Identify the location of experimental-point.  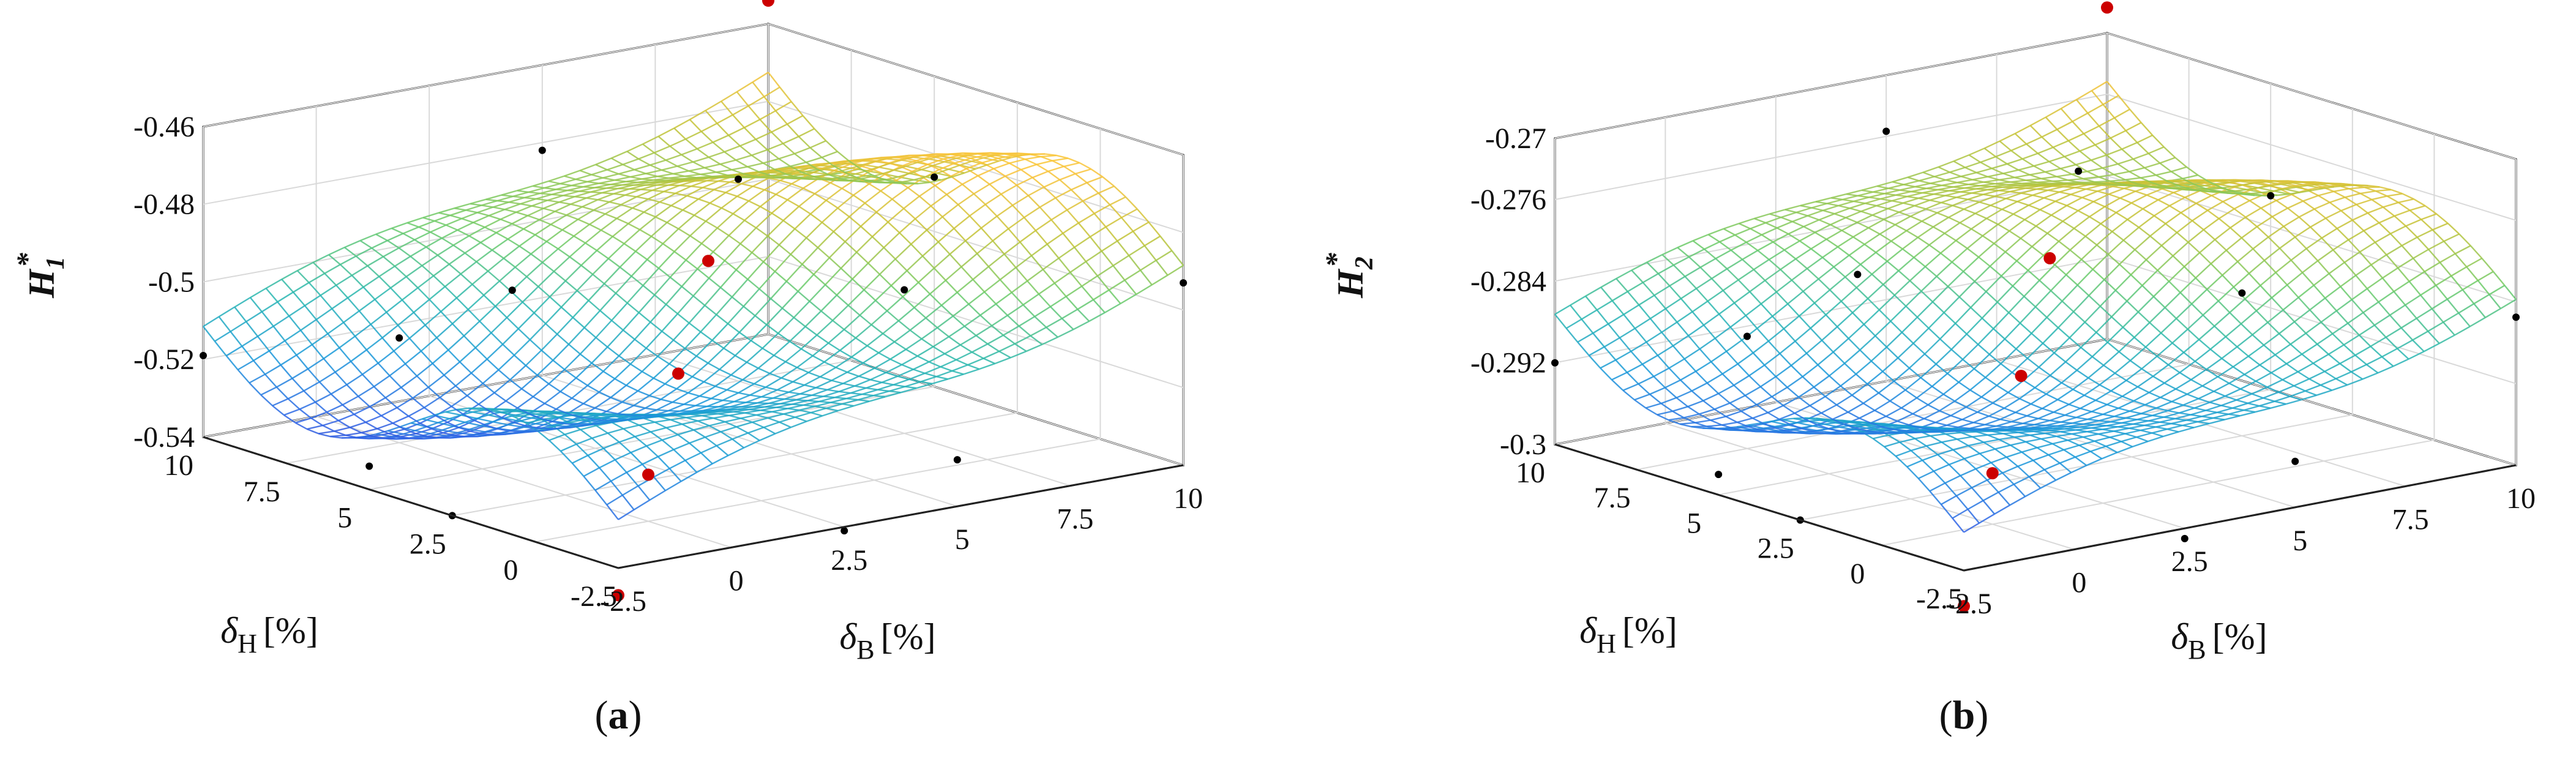
(648, 474).